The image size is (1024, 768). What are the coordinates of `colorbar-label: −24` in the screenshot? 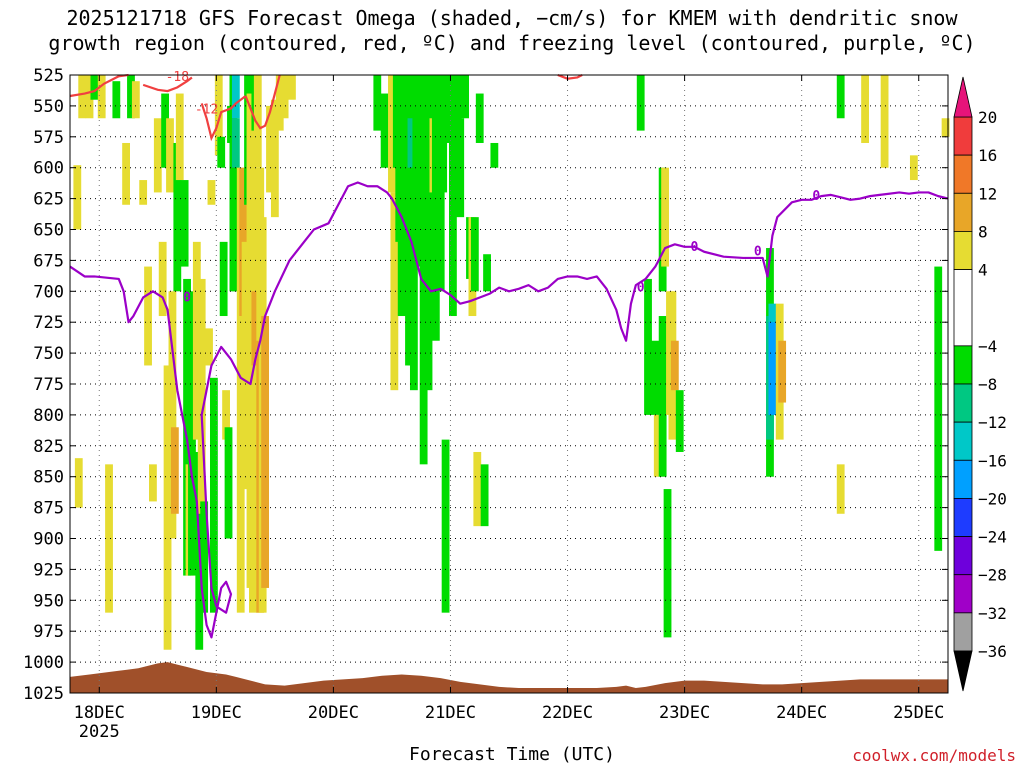 It's located at (992, 537).